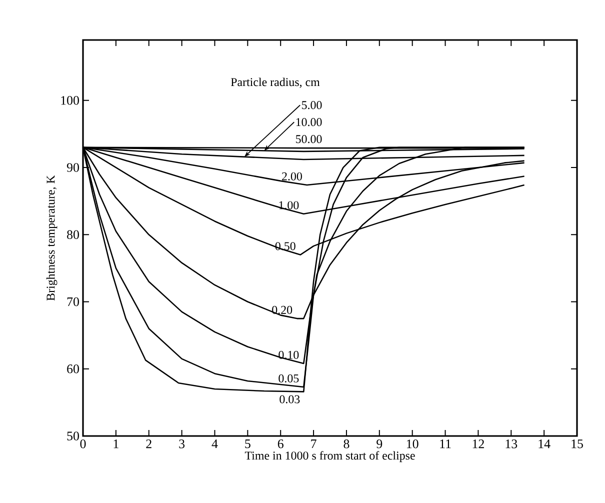 The image size is (605, 503). What do you see at coordinates (281, 444) in the screenshot?
I see `x-tick-label: 6` at bounding box center [281, 444].